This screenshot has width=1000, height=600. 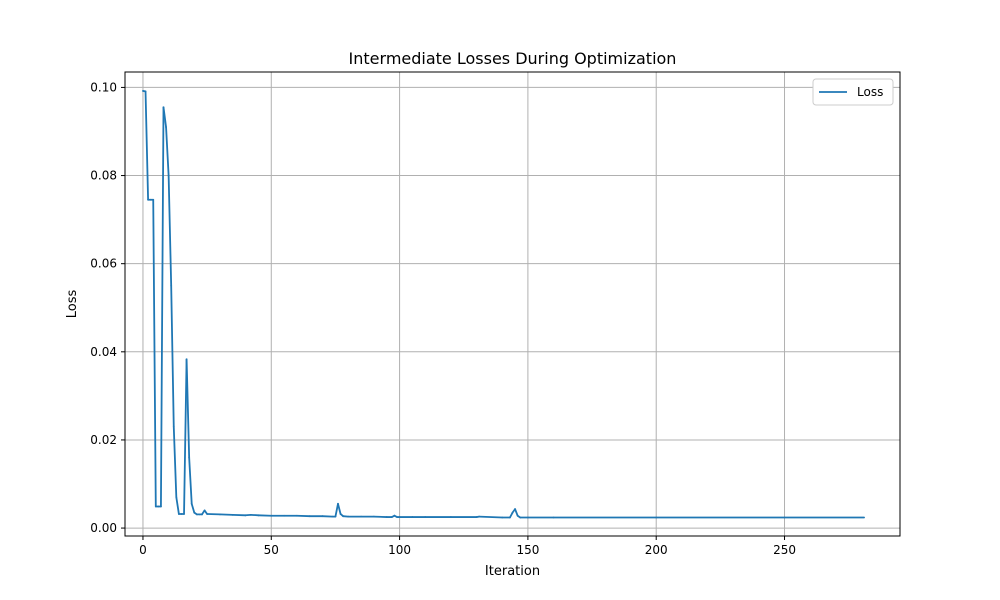 I want to click on x-tick-label: 50, so click(x=271, y=550).